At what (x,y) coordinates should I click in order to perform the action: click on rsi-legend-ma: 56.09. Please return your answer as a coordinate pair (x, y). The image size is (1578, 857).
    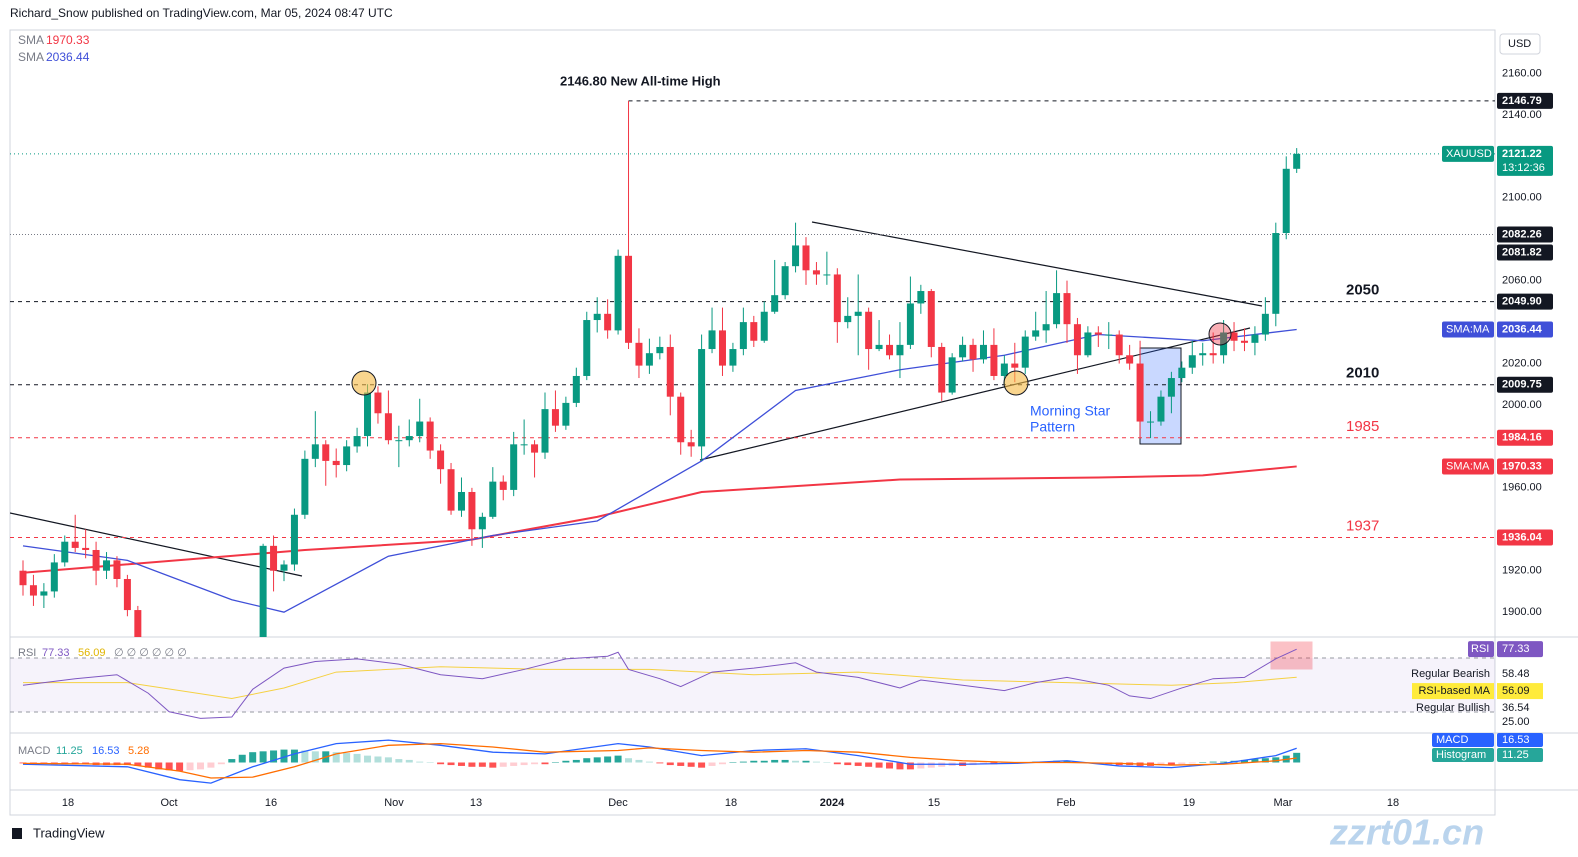
    Looking at the image, I should click on (92, 653).